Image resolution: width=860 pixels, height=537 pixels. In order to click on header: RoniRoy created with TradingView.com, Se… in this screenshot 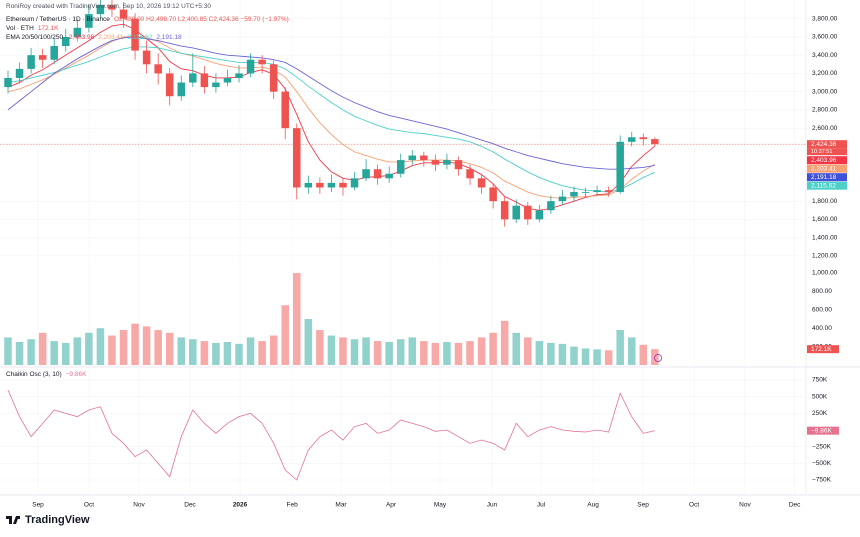, I will do `click(110, 6)`.